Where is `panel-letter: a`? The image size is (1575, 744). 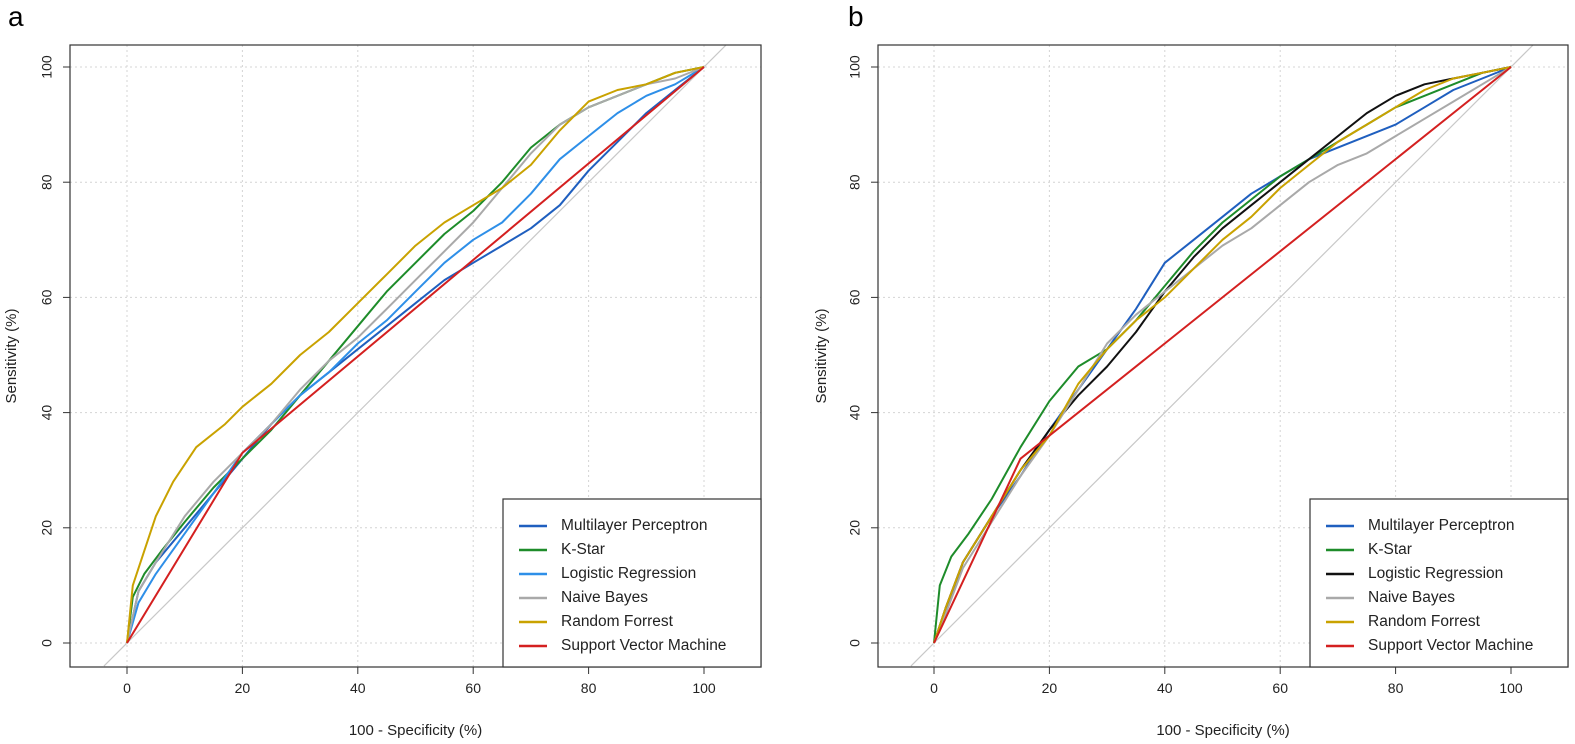 panel-letter: a is located at coordinates (16, 16).